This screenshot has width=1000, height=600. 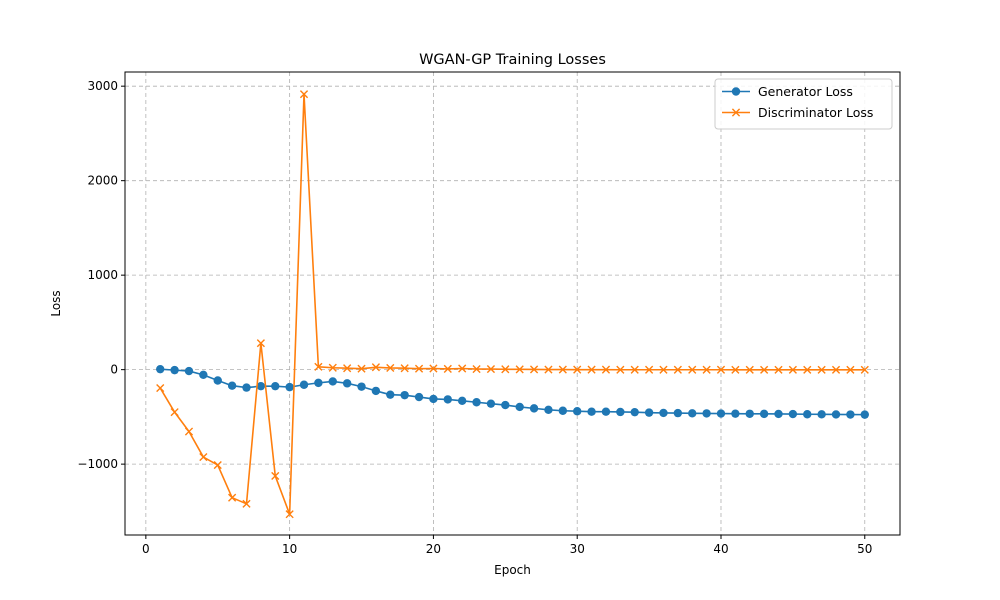 I want to click on y-tick-label: 2000, so click(x=102, y=181).